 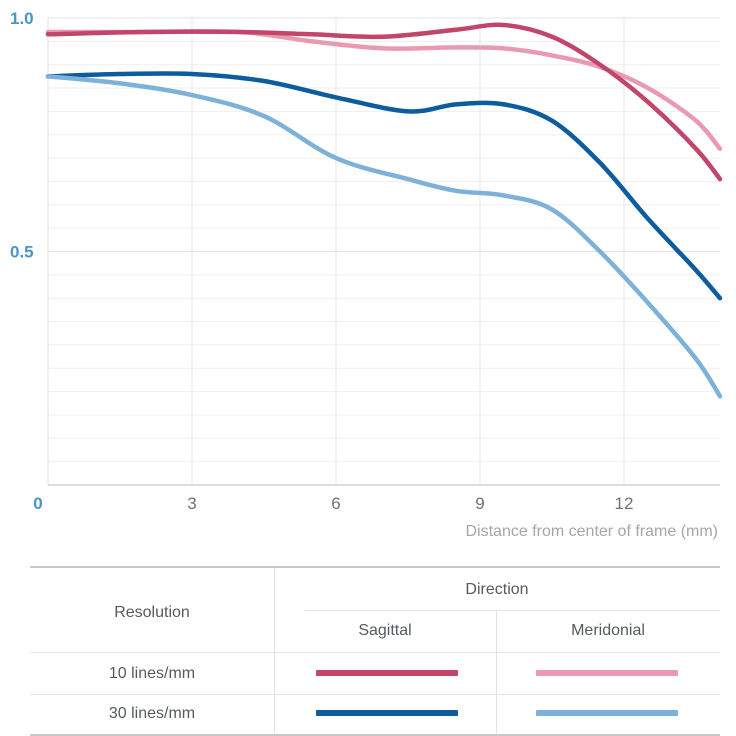 What do you see at coordinates (37, 503) in the screenshot?
I see `x-tick-label: 0` at bounding box center [37, 503].